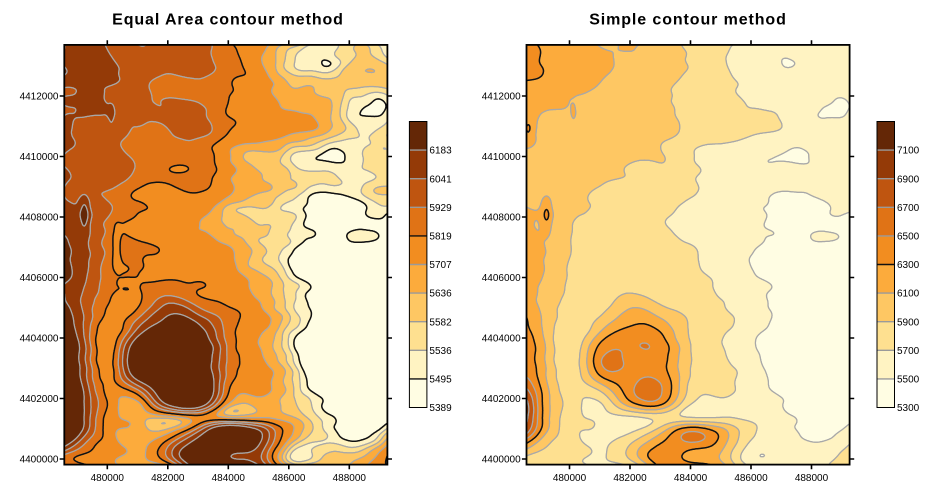 The width and height of the screenshot is (940, 503). I want to click on svg-text: 7100, so click(908, 151).